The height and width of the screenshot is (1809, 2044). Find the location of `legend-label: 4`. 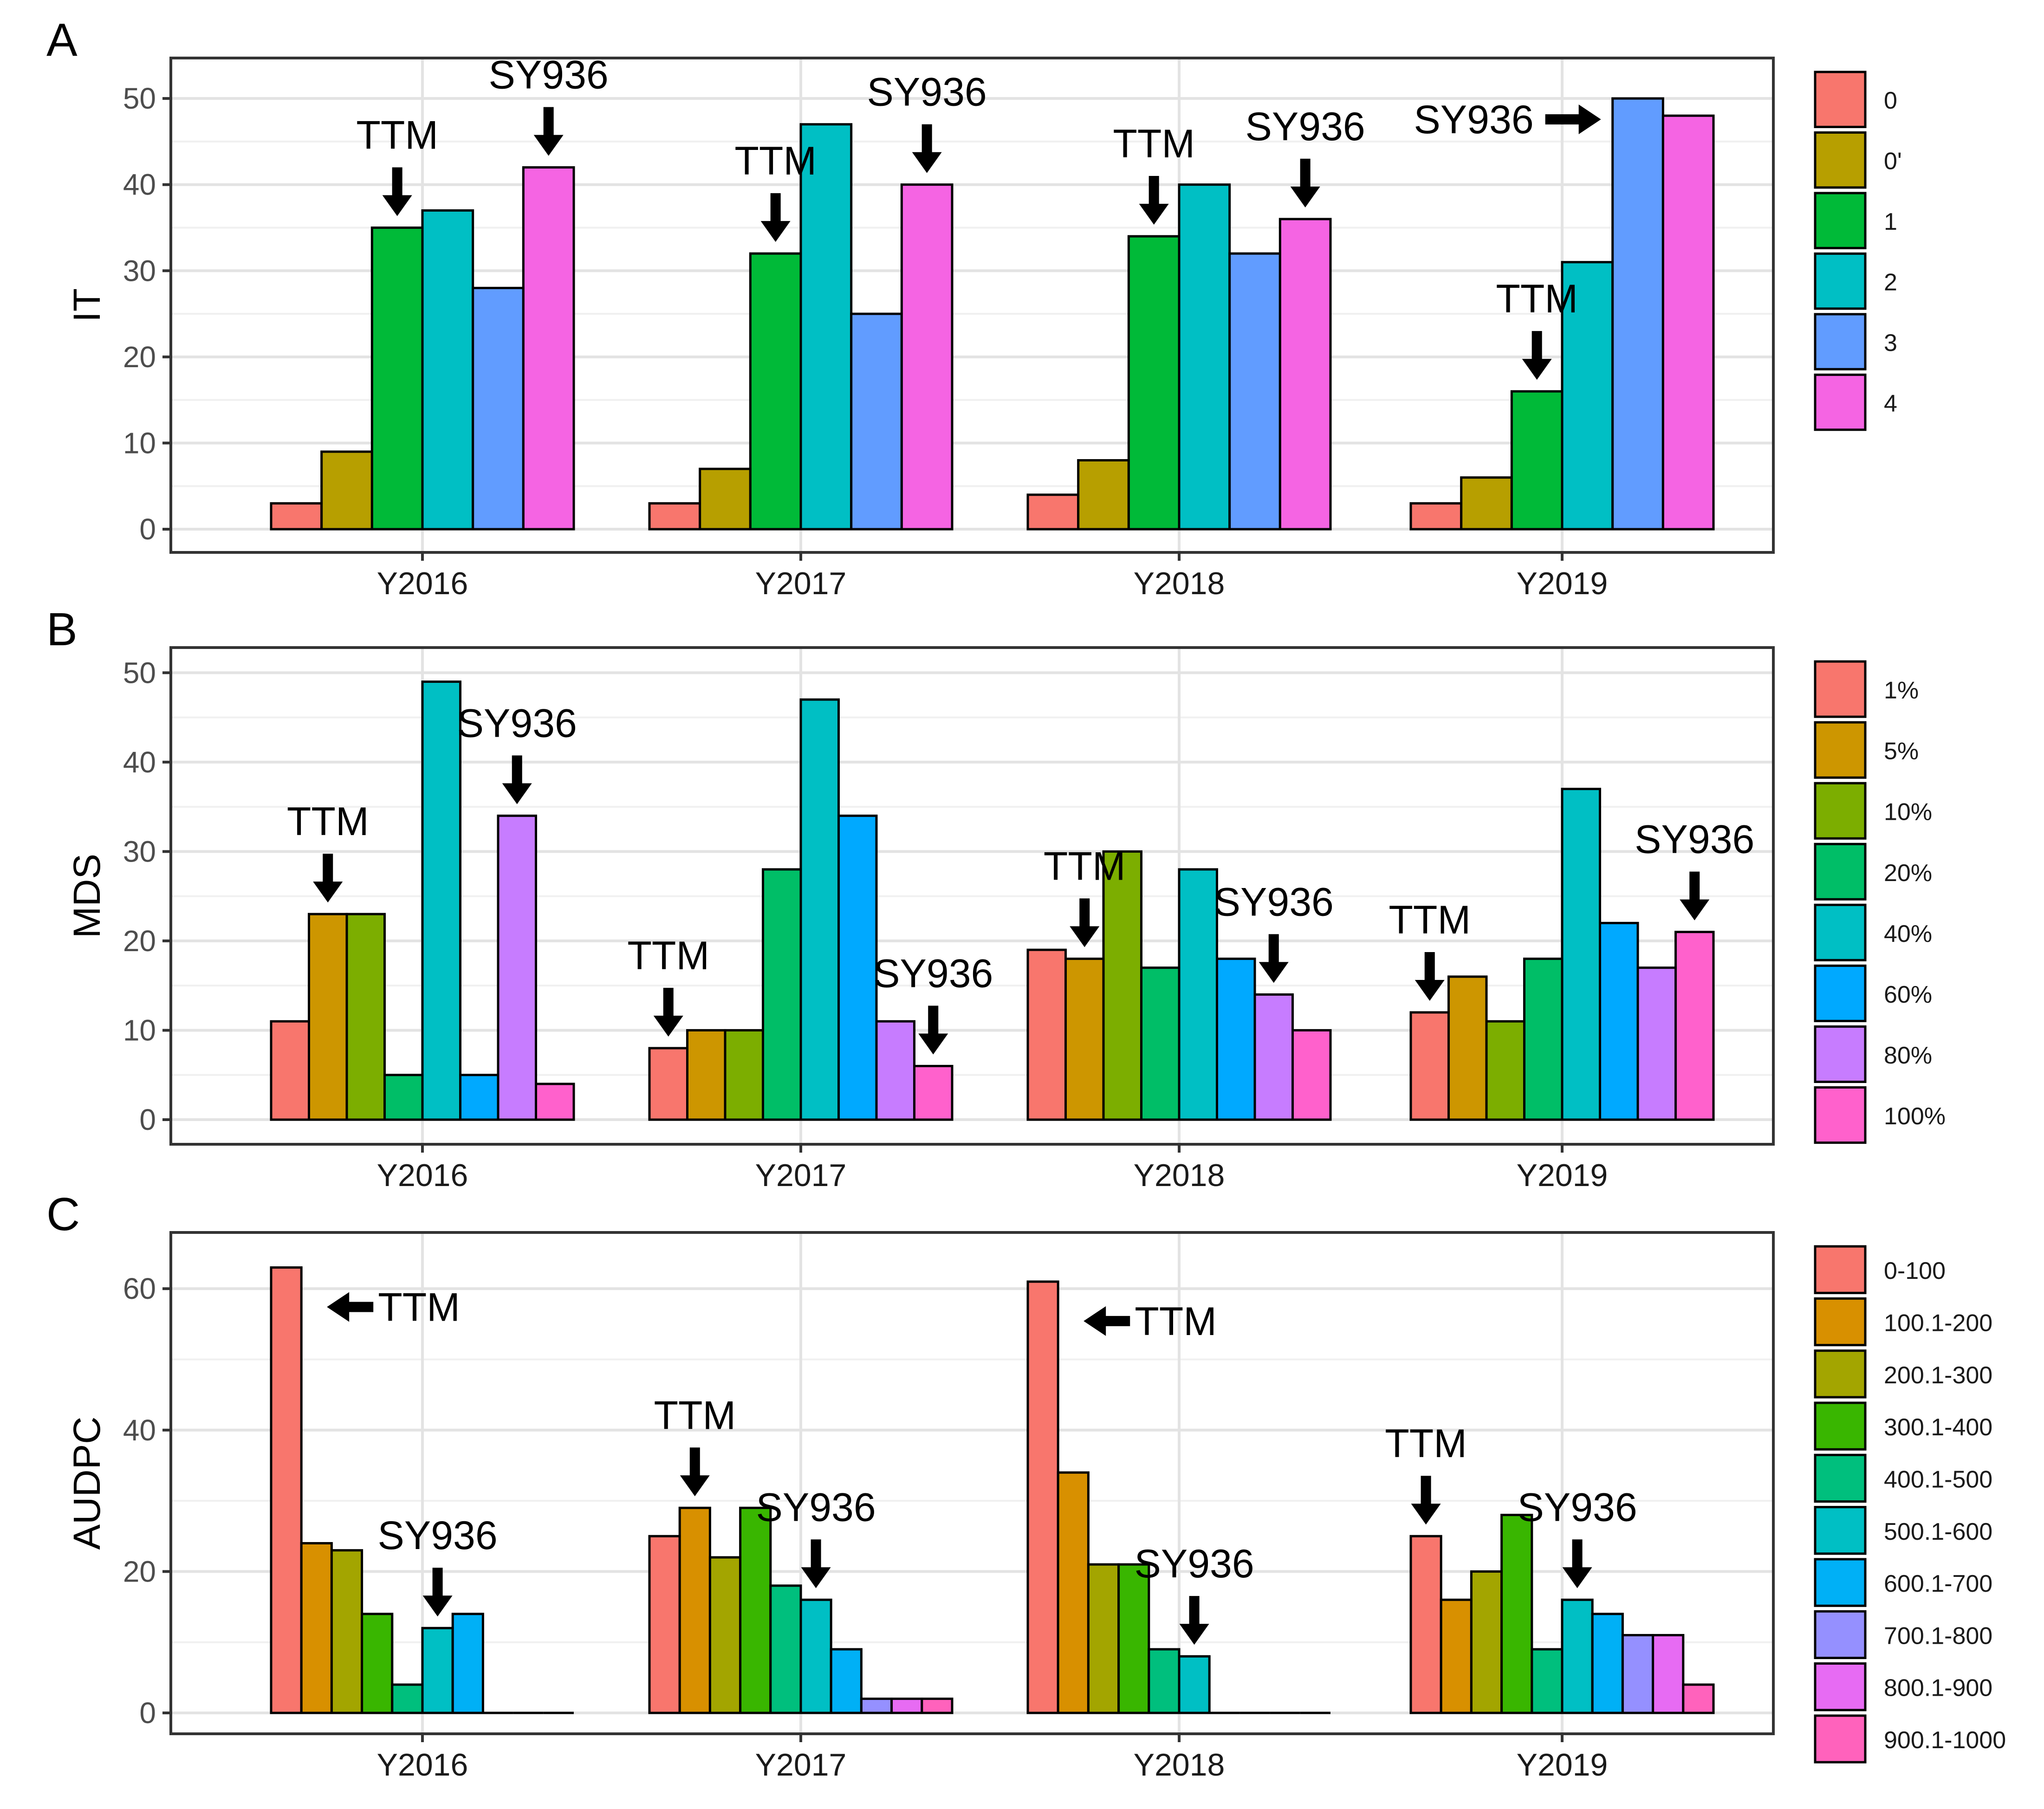

legend-label: 4 is located at coordinates (1890, 403).